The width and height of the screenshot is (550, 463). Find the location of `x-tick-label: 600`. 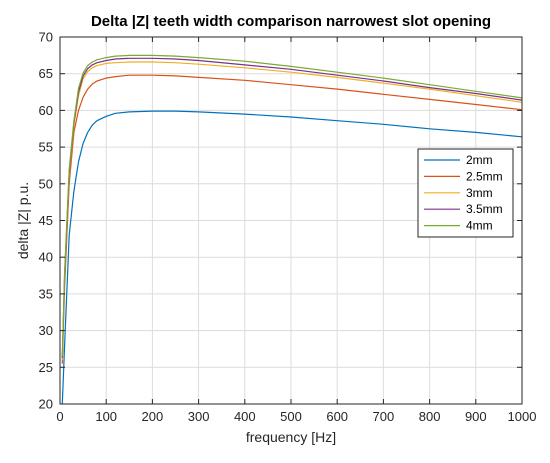

x-tick-label: 600 is located at coordinates (337, 416).